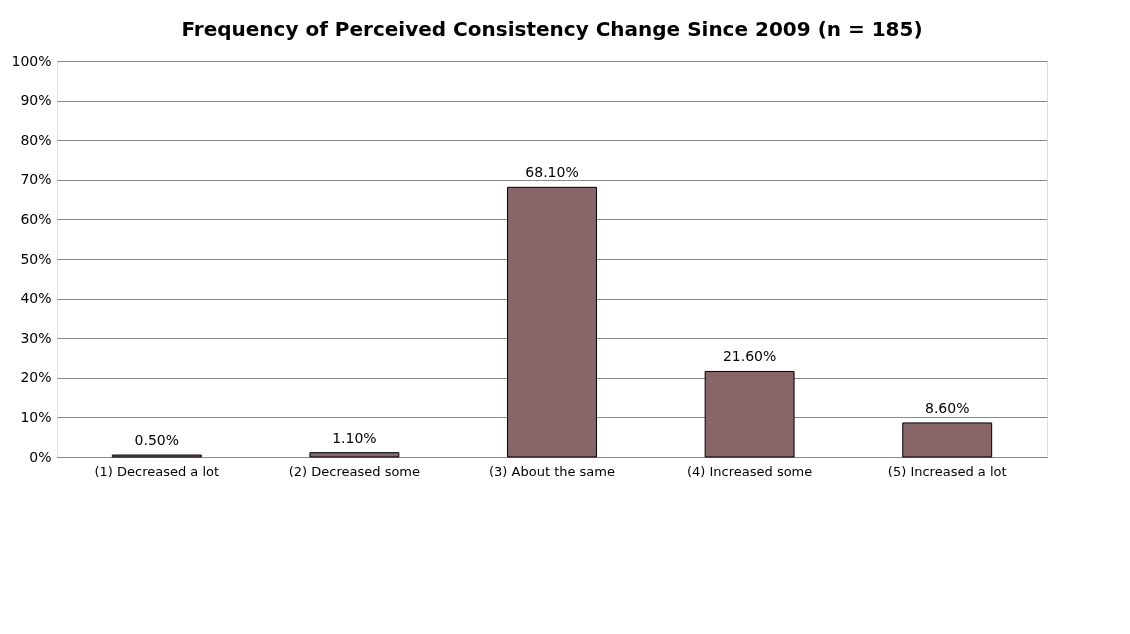  Describe the element at coordinates (157, 471) in the screenshot. I see `x-tick-label: (1) Decreased a lot` at that location.